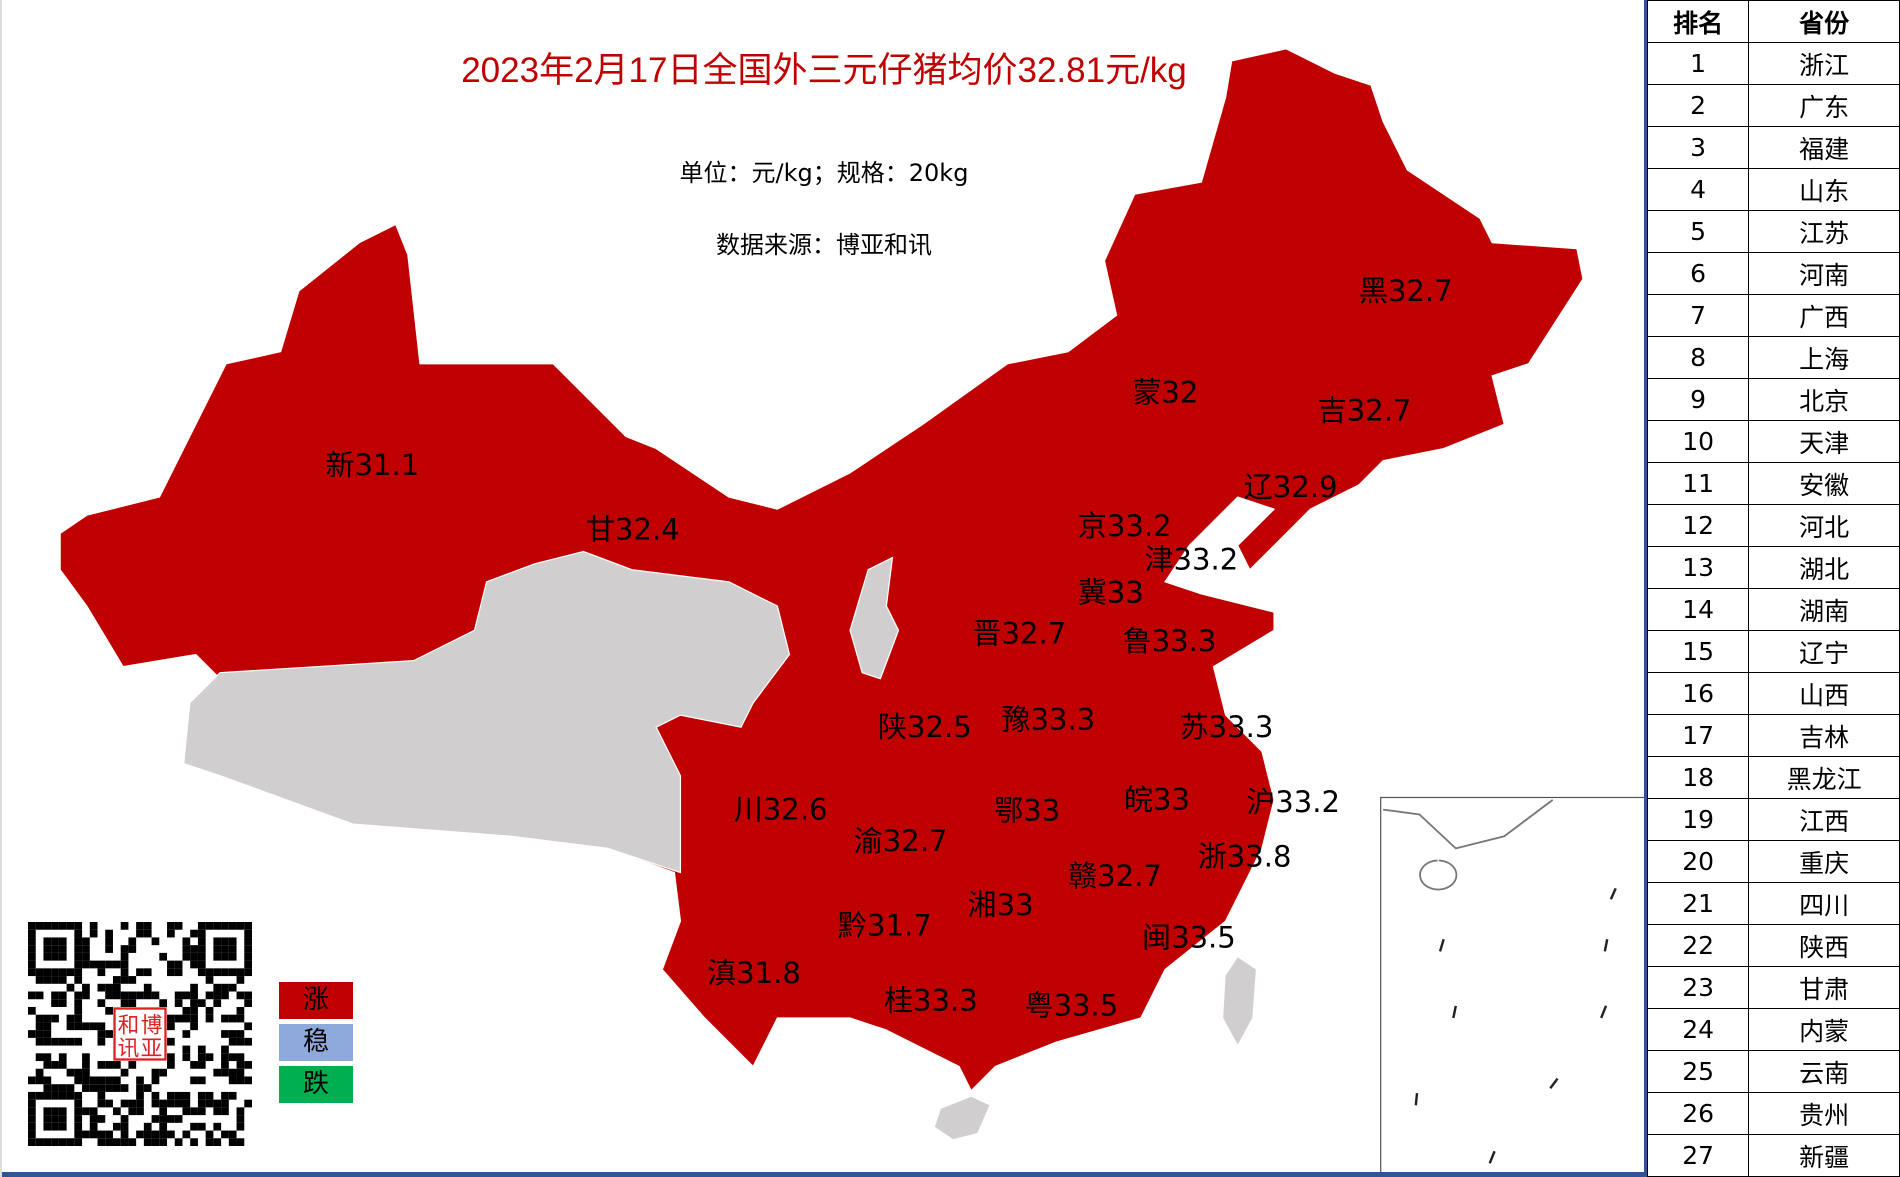  Describe the element at coordinates (1824, 273) in the screenshot. I see `province-cell: 河南` at that location.